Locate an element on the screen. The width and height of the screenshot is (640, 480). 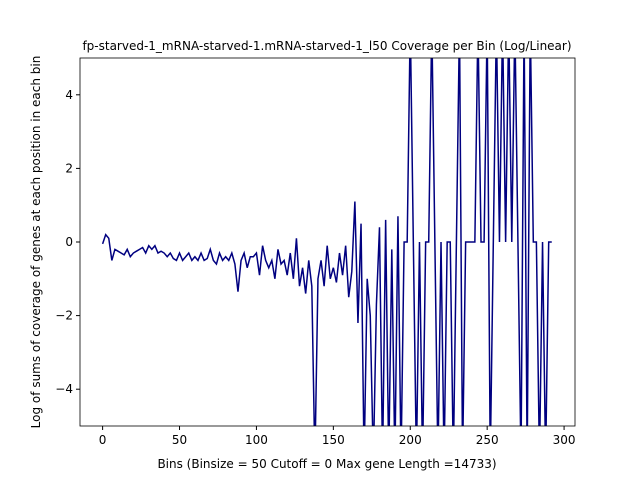
y-tick-label: 2 is located at coordinates (69, 168).